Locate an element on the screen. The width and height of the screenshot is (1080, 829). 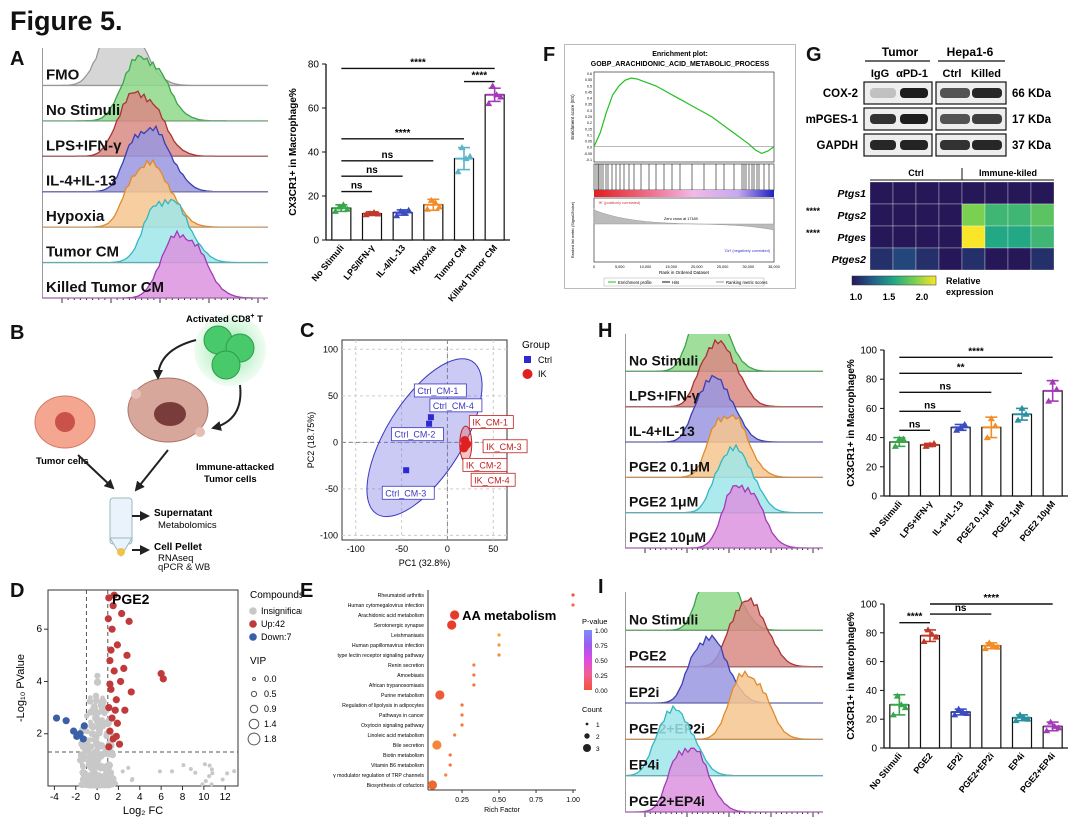
panel-letter-f: F is located at coordinates (549, 55).